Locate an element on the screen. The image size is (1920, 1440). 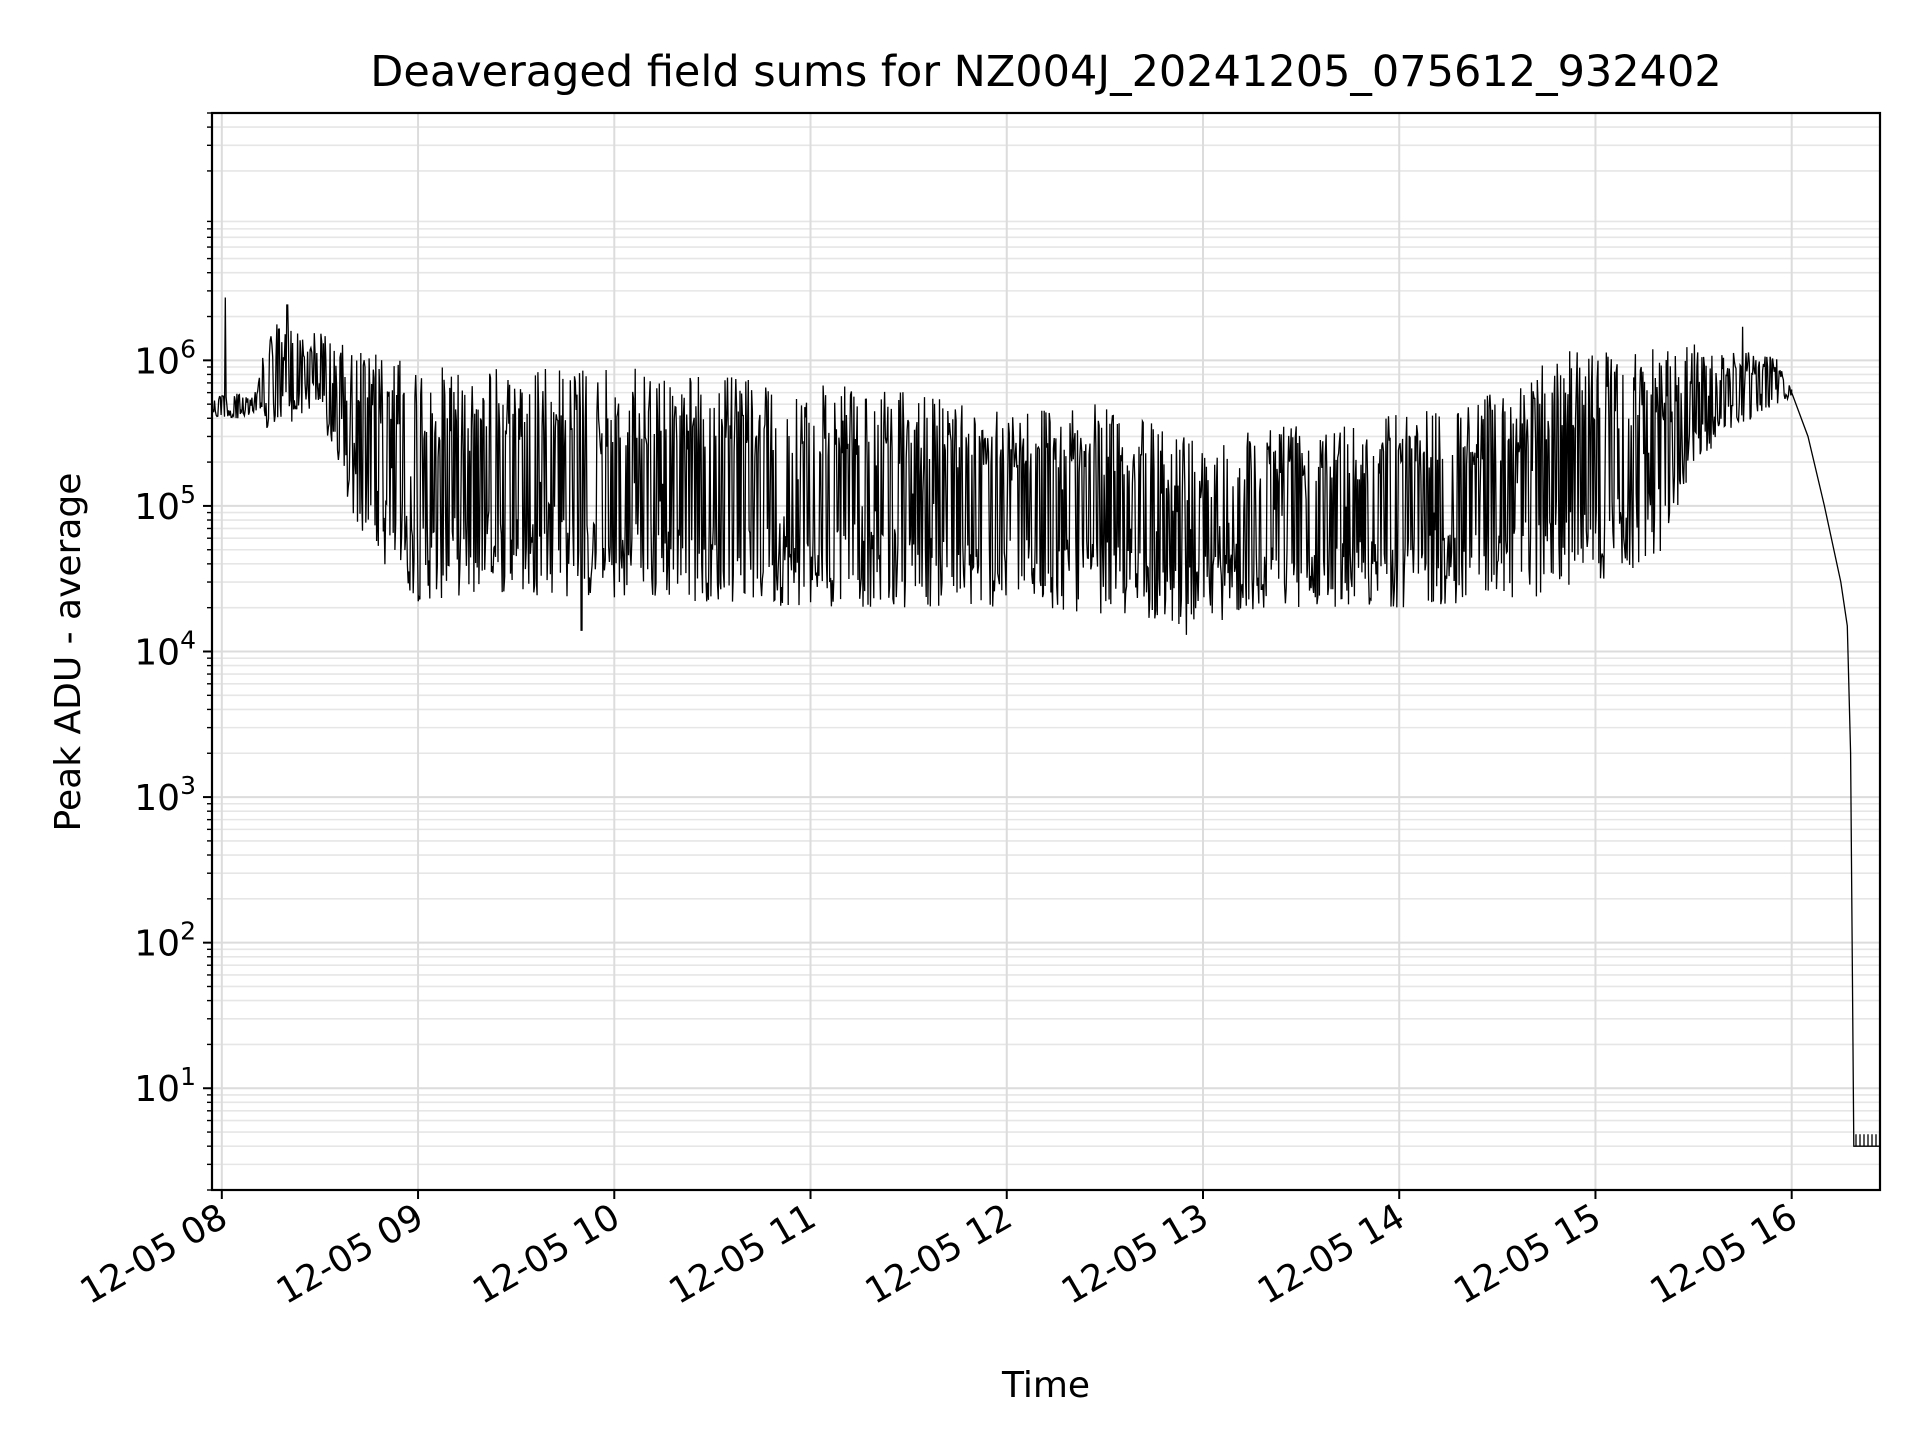
y-tick-label: 10² is located at coordinates (165, 941).